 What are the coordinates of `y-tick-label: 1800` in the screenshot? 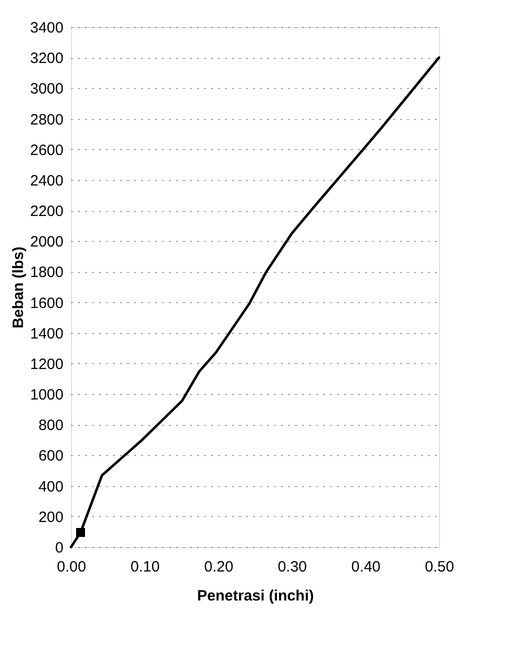 It's located at (47, 273).